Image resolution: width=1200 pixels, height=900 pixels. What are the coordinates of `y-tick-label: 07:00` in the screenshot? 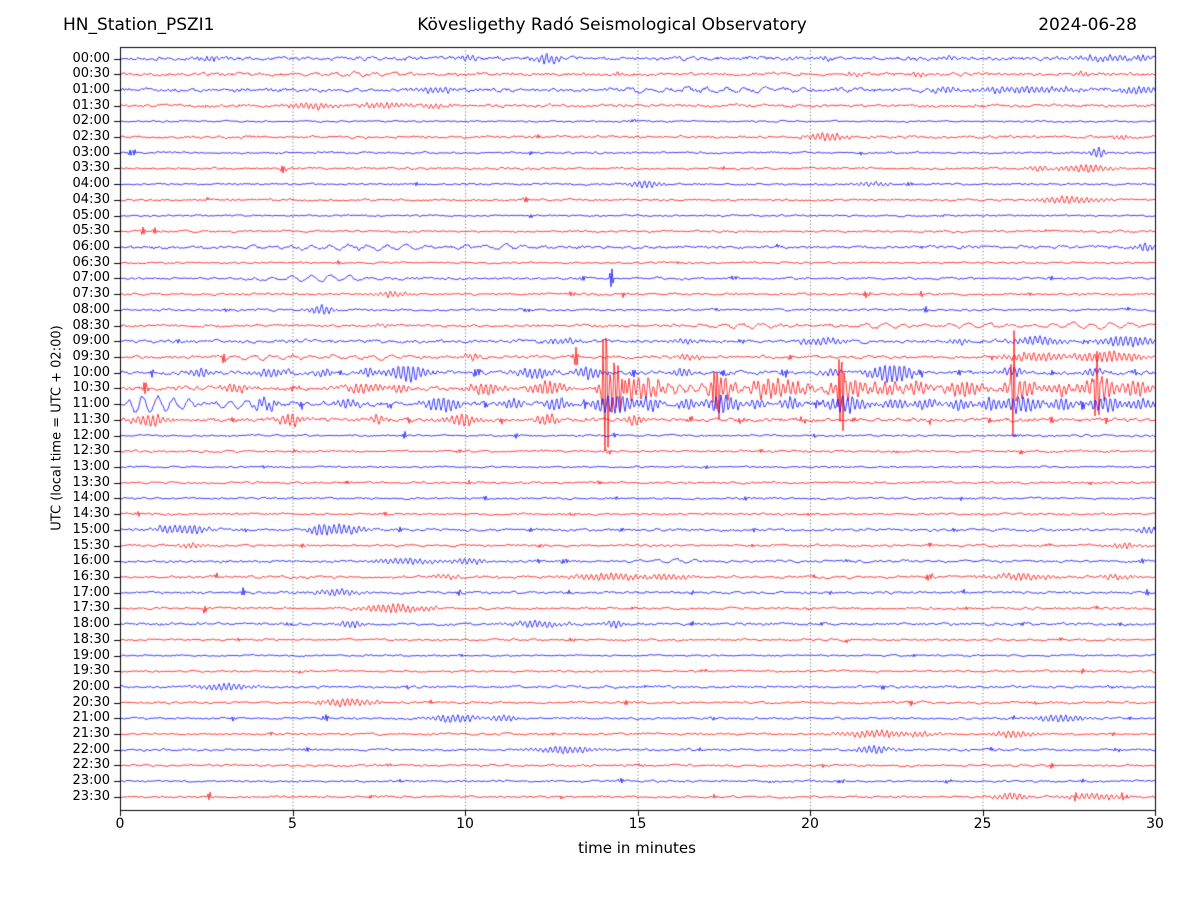 It's located at (91, 278).